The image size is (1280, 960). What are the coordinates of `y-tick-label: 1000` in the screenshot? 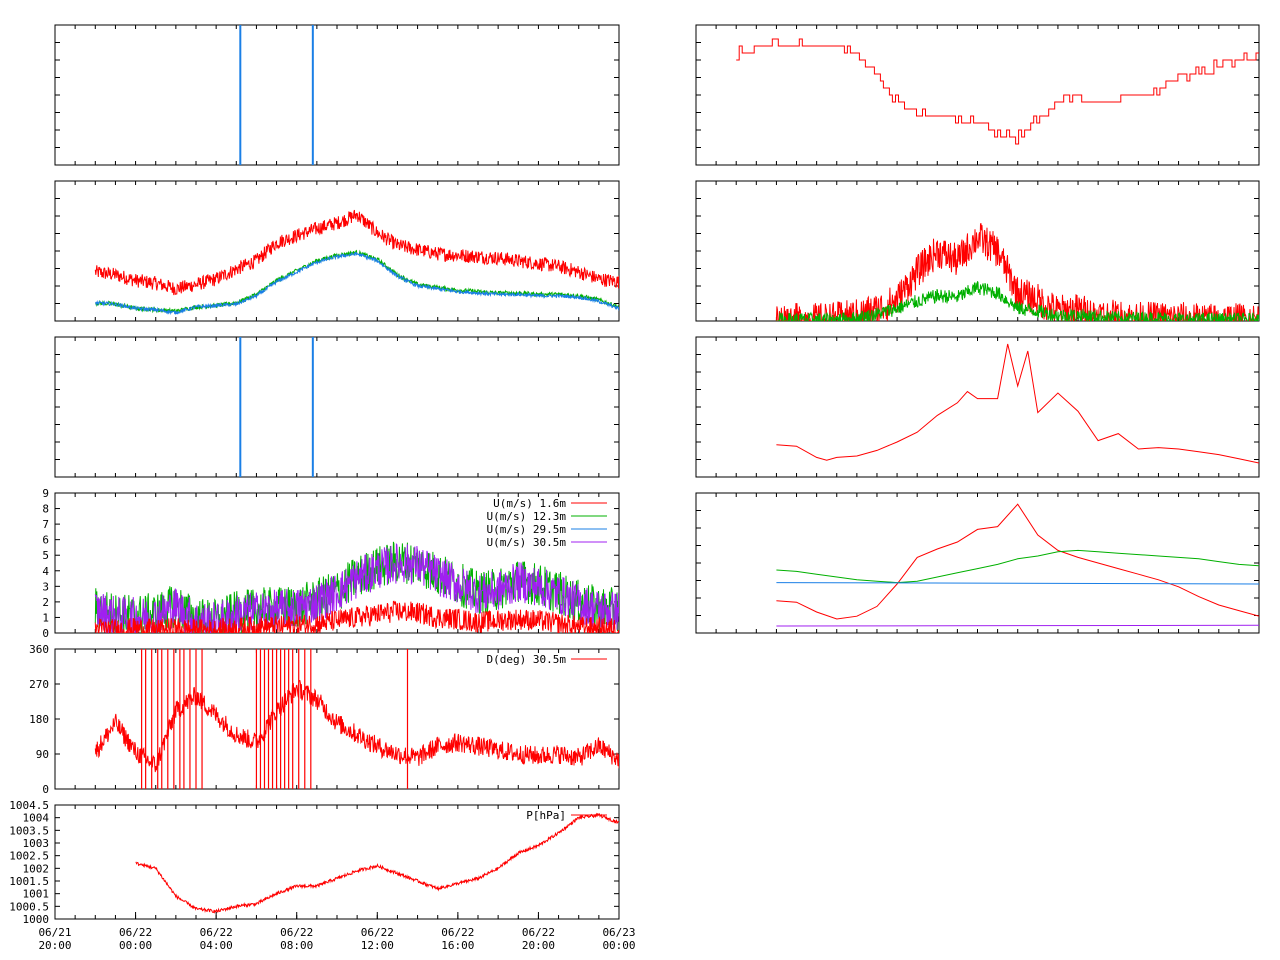 It's located at (36, 919).